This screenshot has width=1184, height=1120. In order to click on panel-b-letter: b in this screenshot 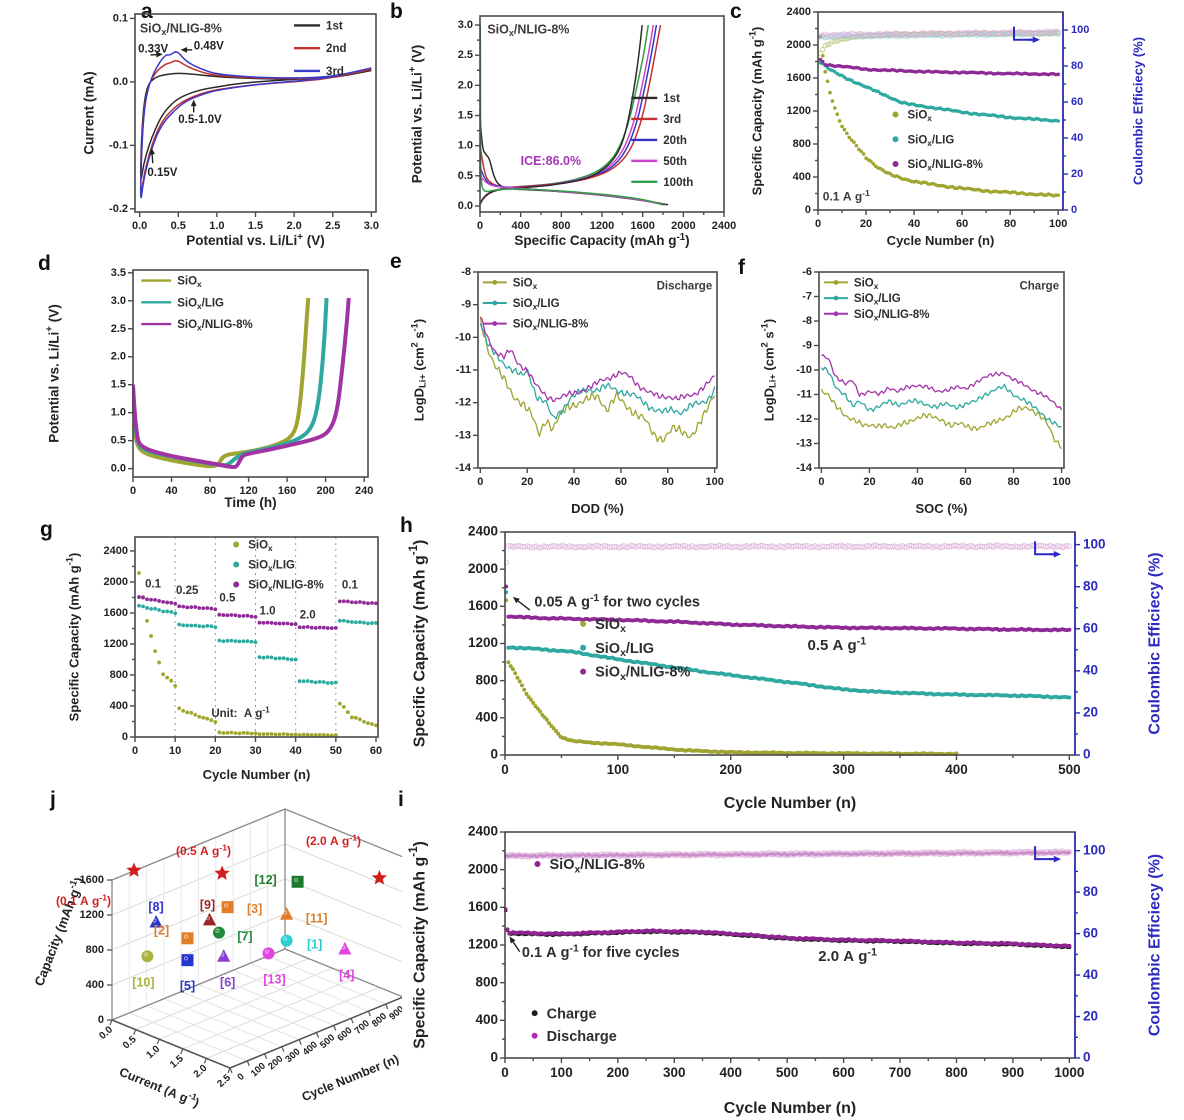, I will do `click(396, 11)`.